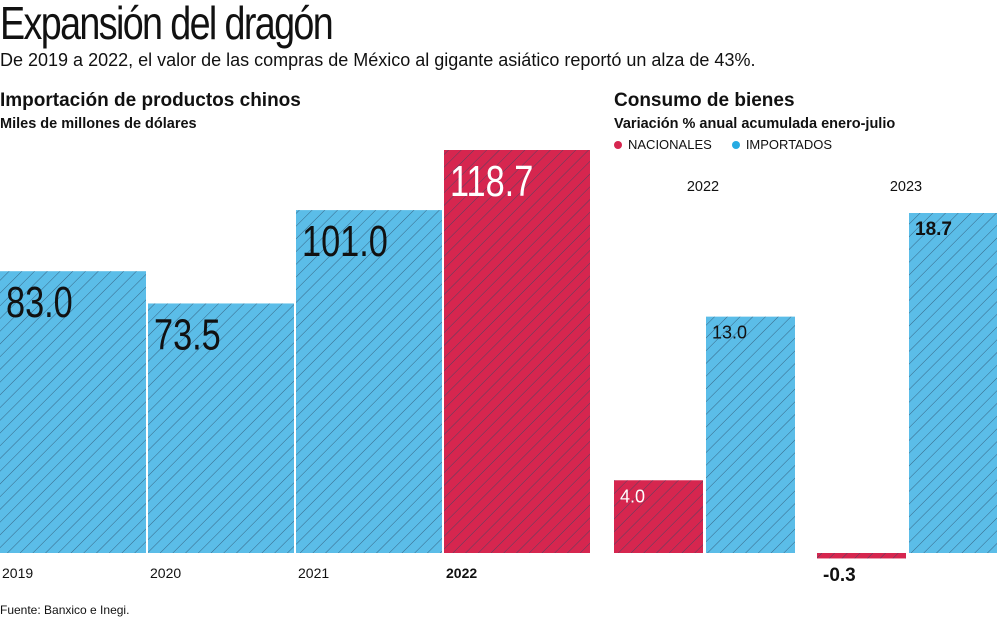 The width and height of the screenshot is (997, 620). I want to click on import-bar-2020-hatch, so click(221, 428).